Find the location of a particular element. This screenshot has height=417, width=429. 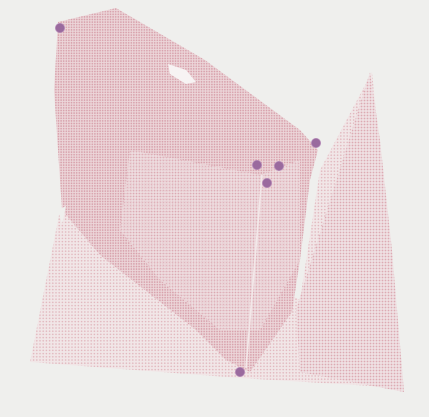

point-cloud-fold-line is located at coordinates (254, 271).